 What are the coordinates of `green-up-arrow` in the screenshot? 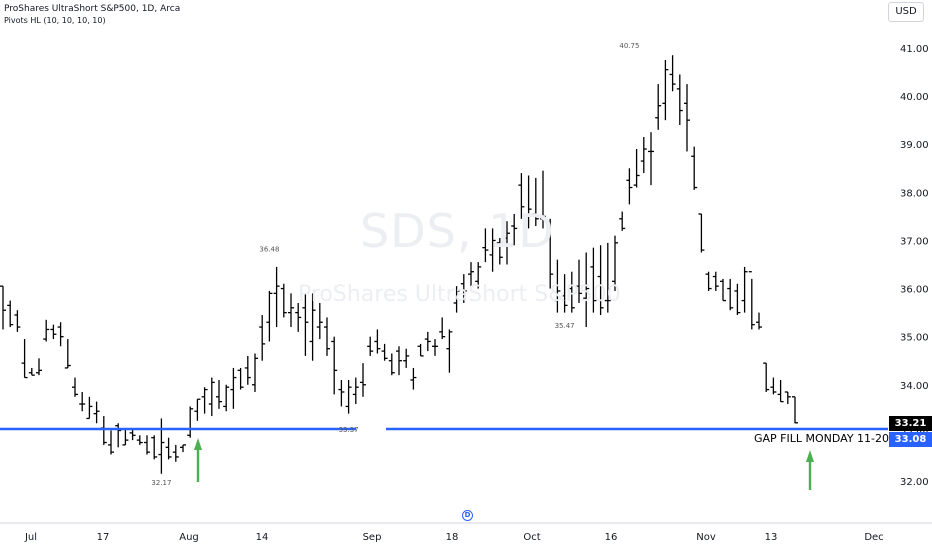 It's located at (198, 460).